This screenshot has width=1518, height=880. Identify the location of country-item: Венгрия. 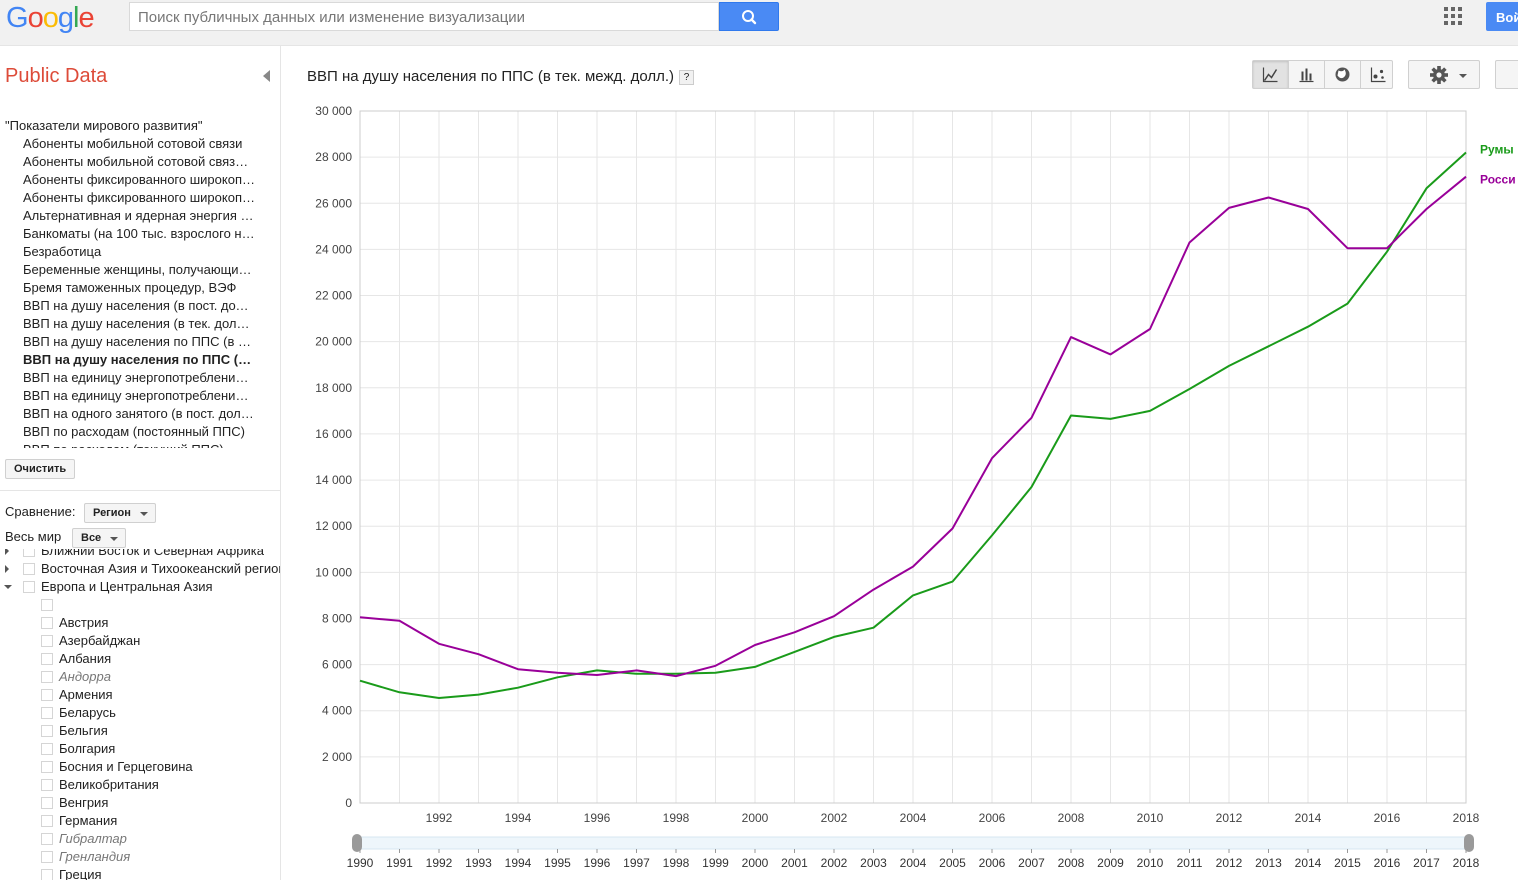
(140, 803).